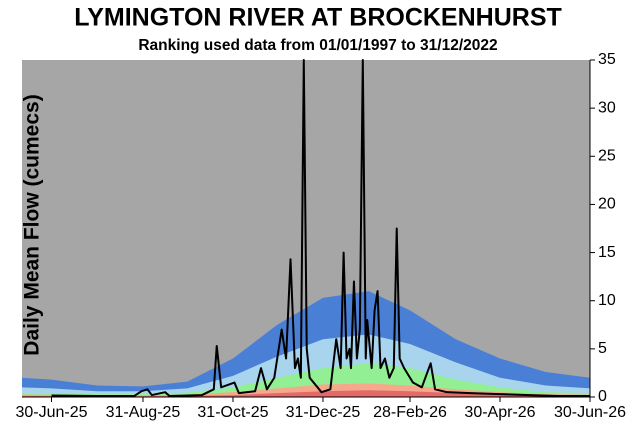 This screenshot has width=642, height=430. I want to click on y-tick-label: 10, so click(607, 300).